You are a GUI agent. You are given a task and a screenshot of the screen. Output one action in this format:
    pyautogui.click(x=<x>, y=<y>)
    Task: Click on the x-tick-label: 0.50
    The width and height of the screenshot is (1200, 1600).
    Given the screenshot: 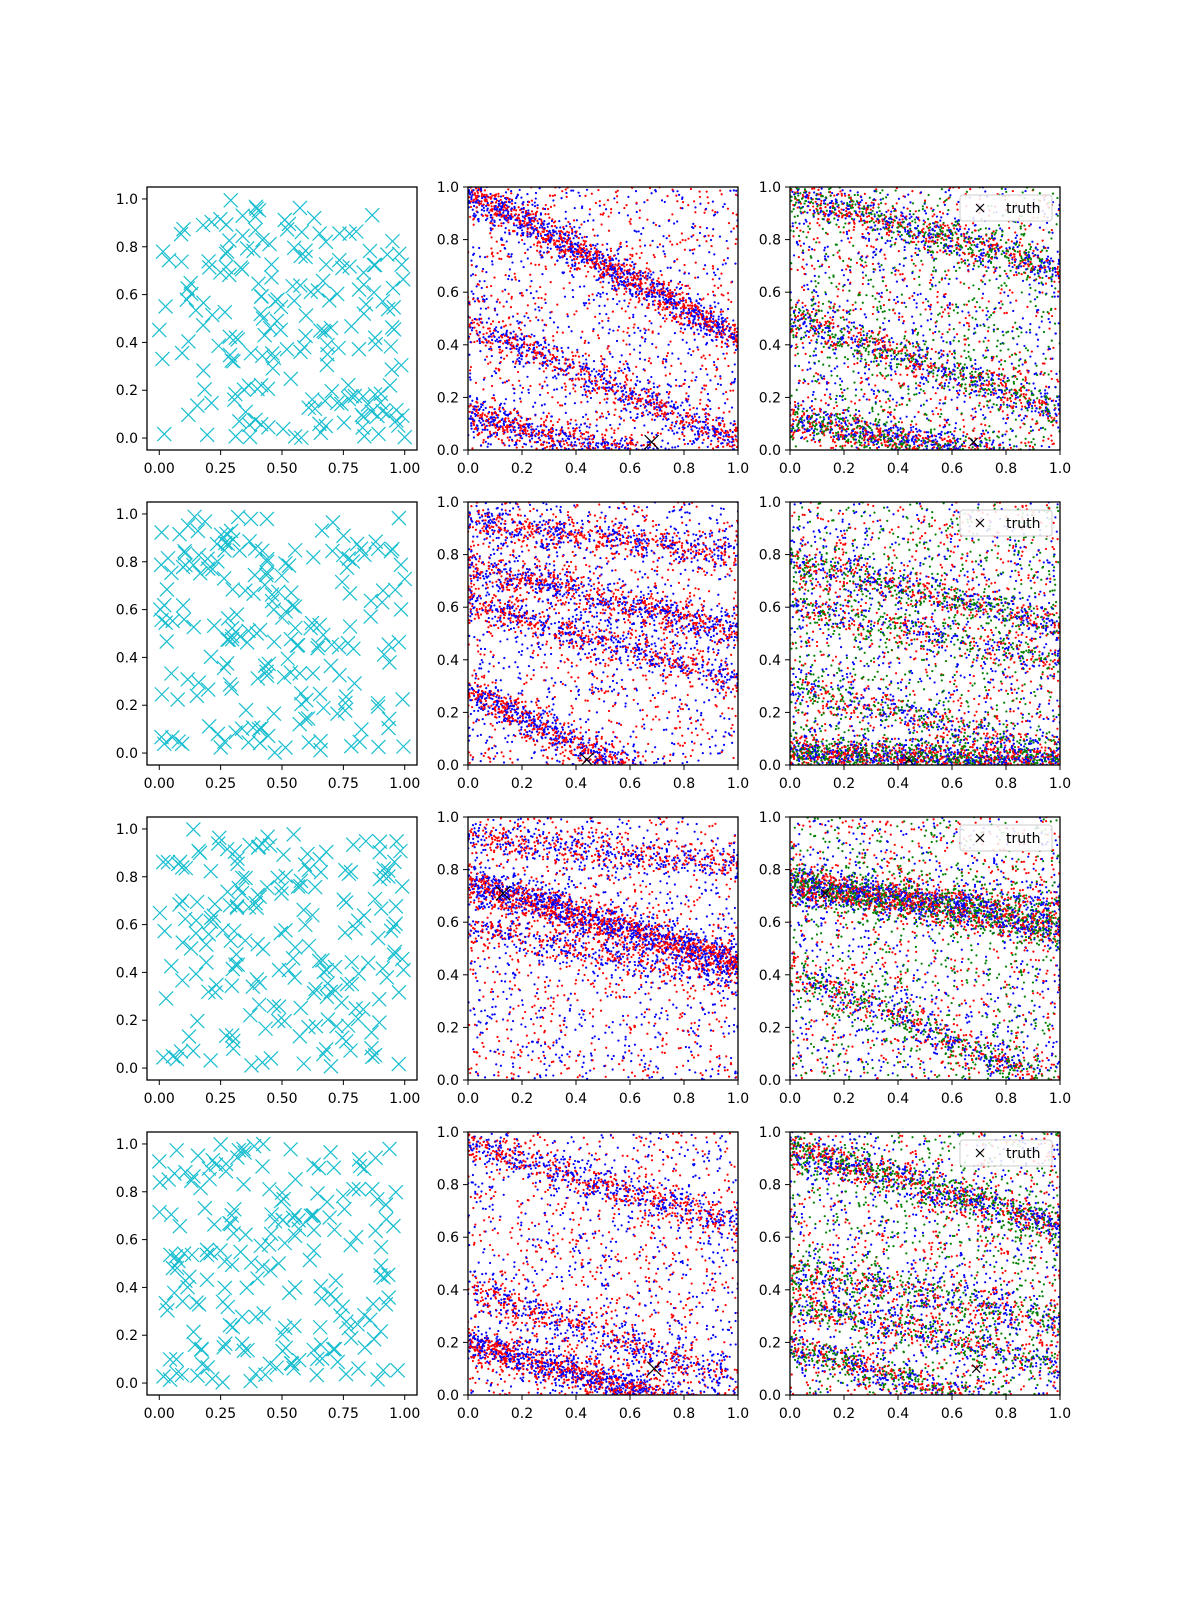 What is the action you would take?
    pyautogui.click(x=281, y=469)
    